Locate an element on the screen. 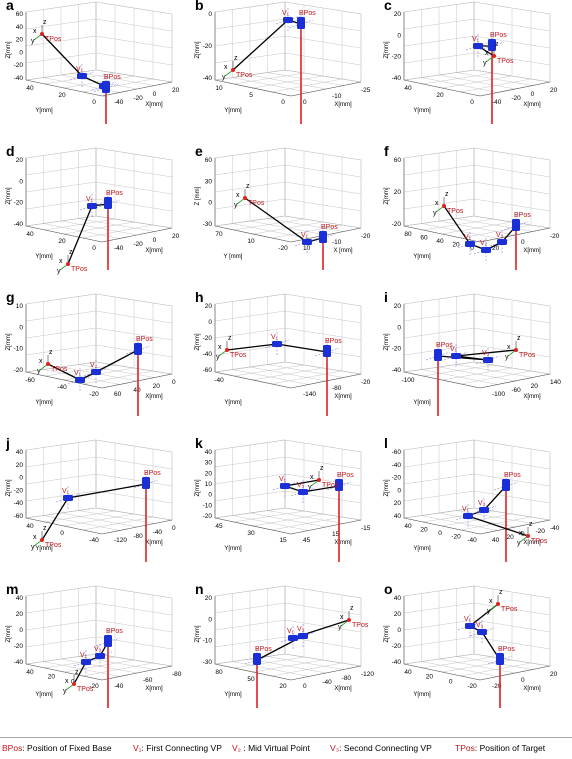  x-tick-label: 40 is located at coordinates (496, 540).